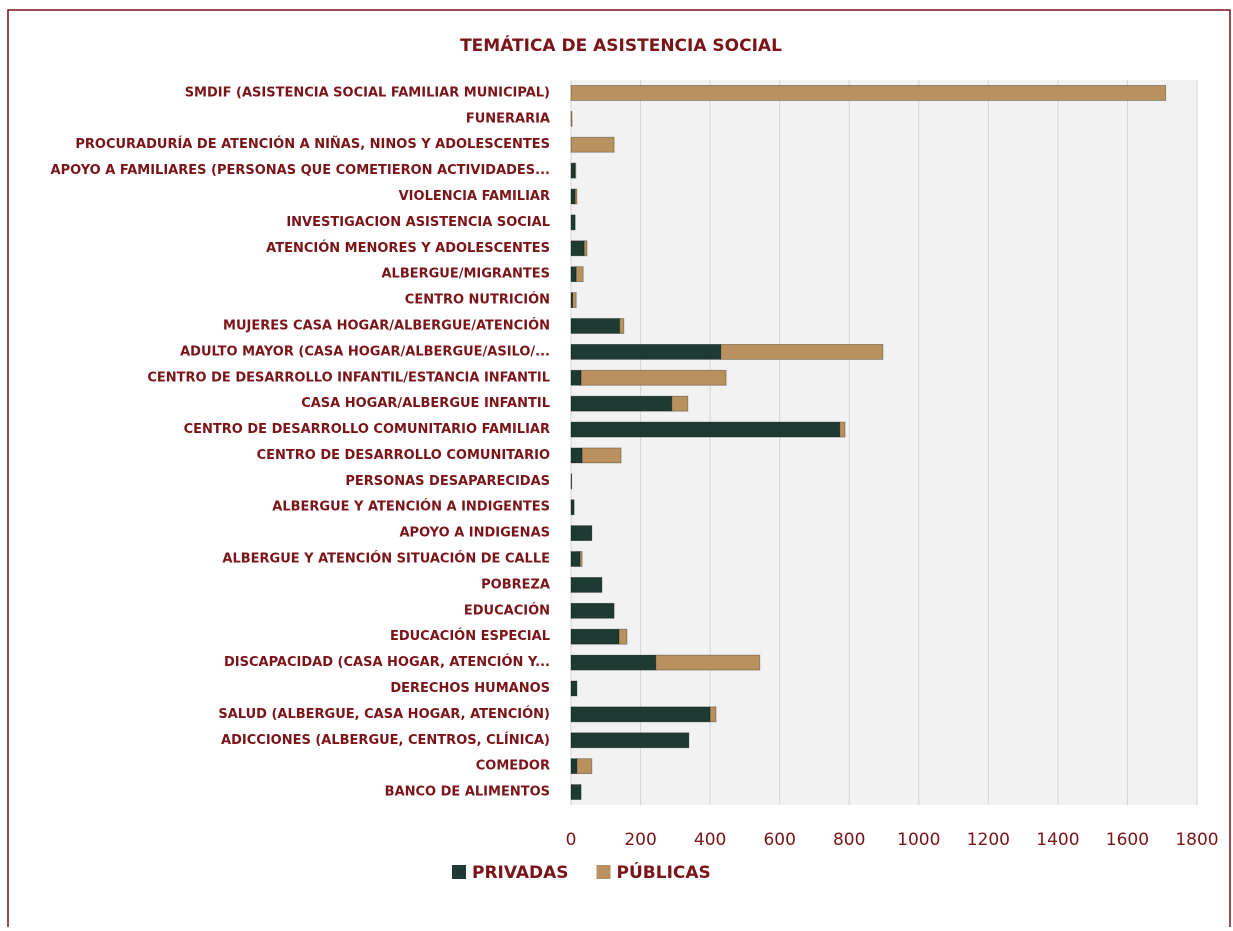  What do you see at coordinates (621, 45) in the screenshot?
I see `chart-title: TEMÁTICA DE ASISTENCIA SOCIAL` at bounding box center [621, 45].